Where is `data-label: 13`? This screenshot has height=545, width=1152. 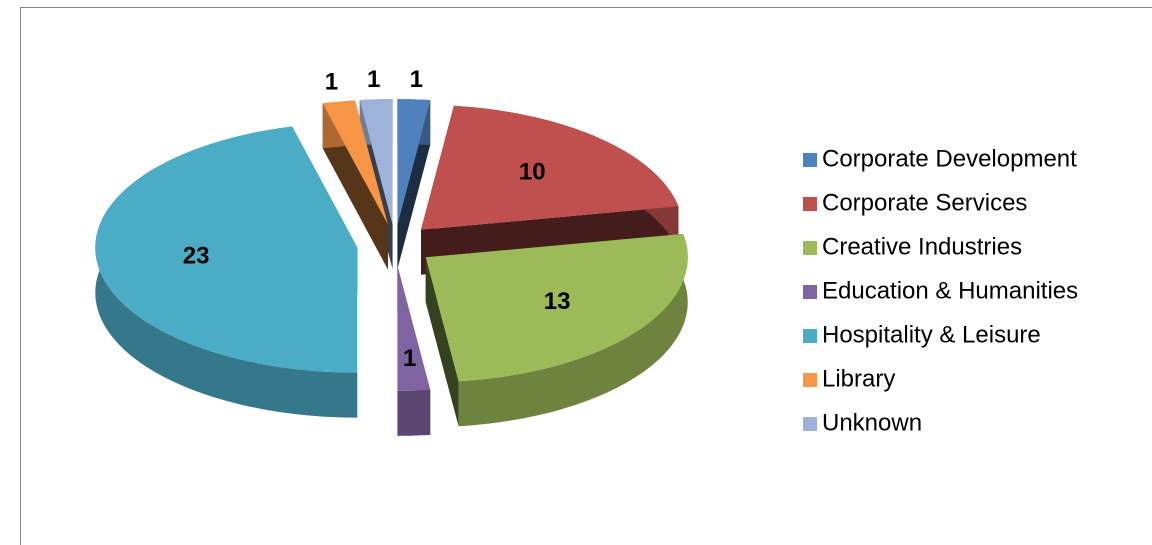
data-label: 13 is located at coordinates (557, 301).